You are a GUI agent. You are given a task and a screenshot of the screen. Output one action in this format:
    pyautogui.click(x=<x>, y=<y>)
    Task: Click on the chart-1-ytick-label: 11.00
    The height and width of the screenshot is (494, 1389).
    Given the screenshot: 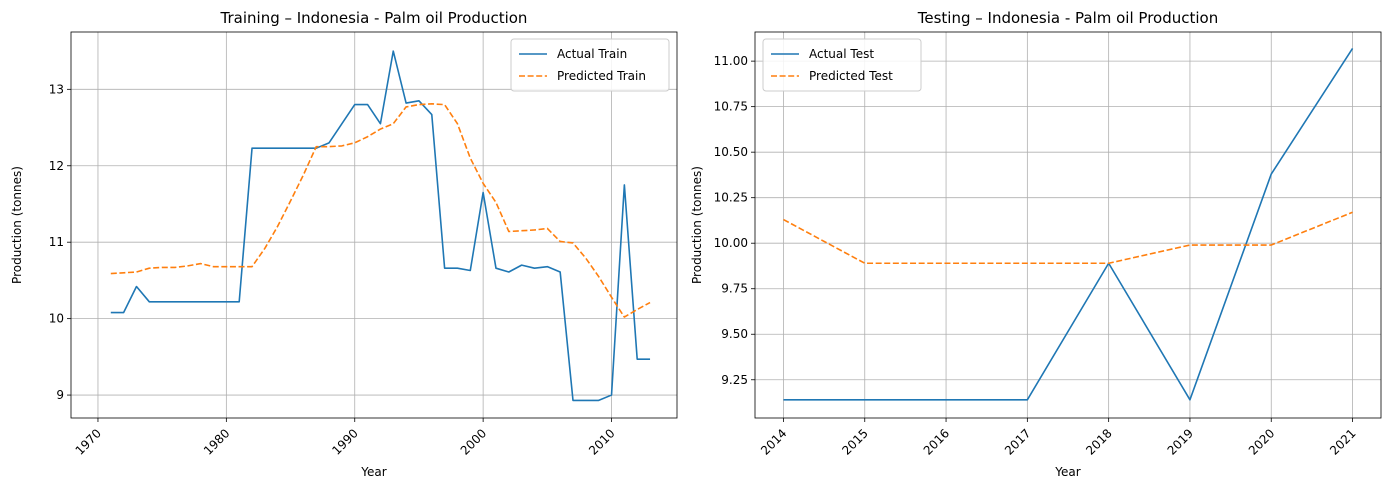 What is the action you would take?
    pyautogui.click(x=731, y=61)
    